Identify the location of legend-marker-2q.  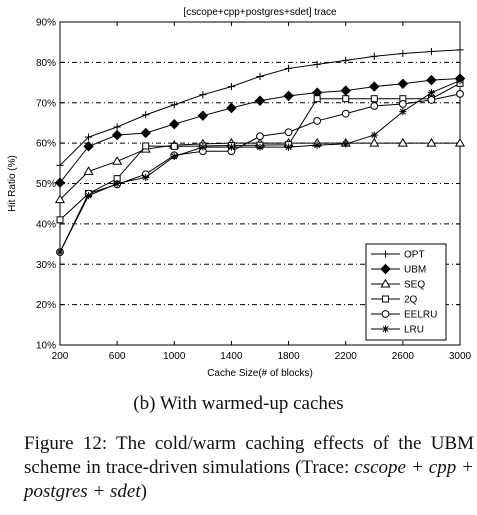
(385, 299).